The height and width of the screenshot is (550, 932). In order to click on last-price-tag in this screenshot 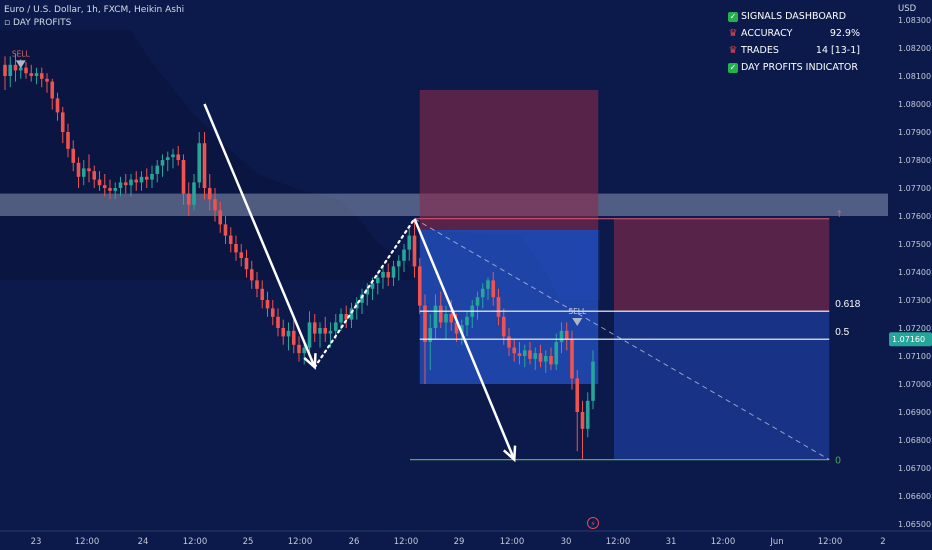, I will do `click(910, 339)`.